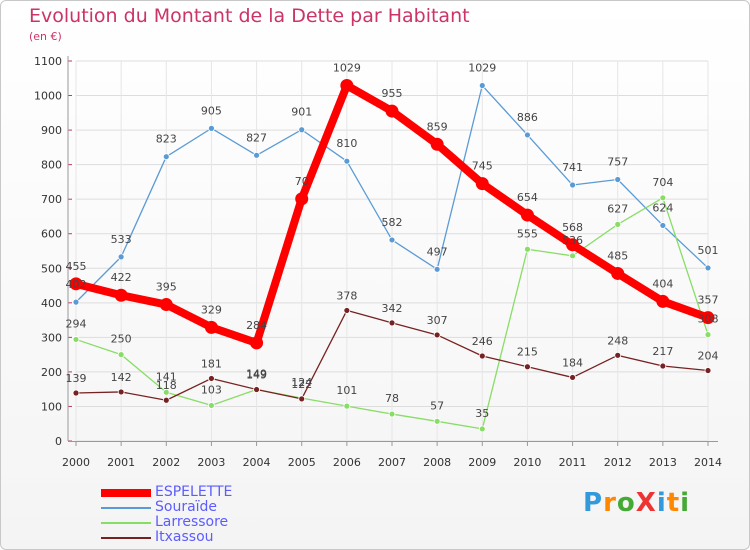 This screenshot has width=750, height=550. What do you see at coordinates (121, 239) in the screenshot?
I see `data-label-sourade: 533` at bounding box center [121, 239].